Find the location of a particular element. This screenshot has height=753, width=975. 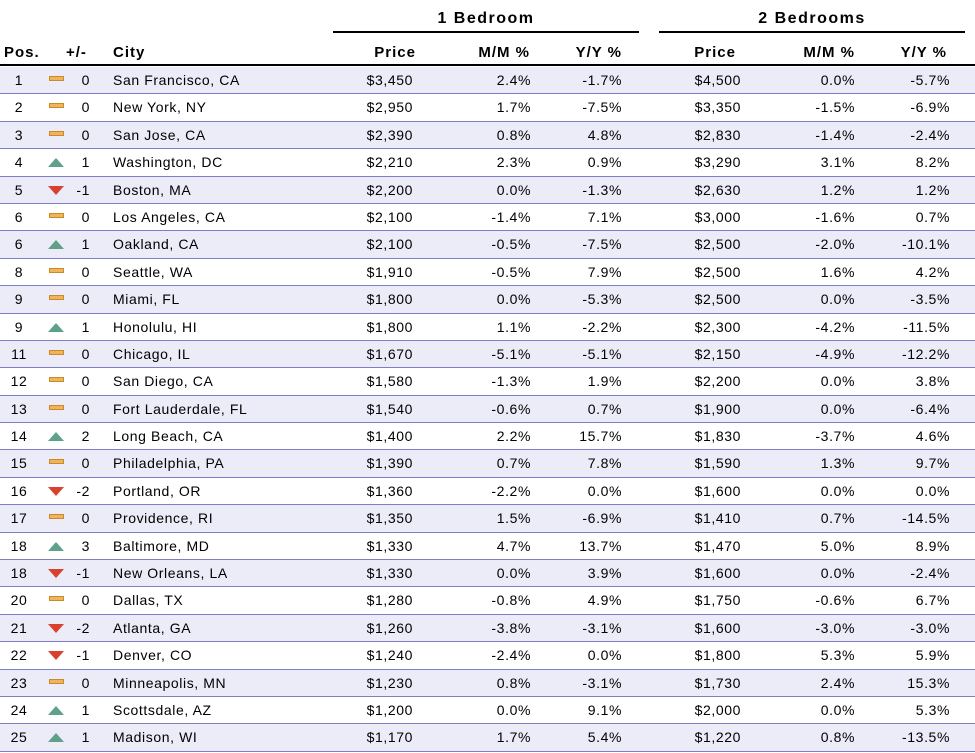

yy-2br: -12.2% is located at coordinates (926, 353).